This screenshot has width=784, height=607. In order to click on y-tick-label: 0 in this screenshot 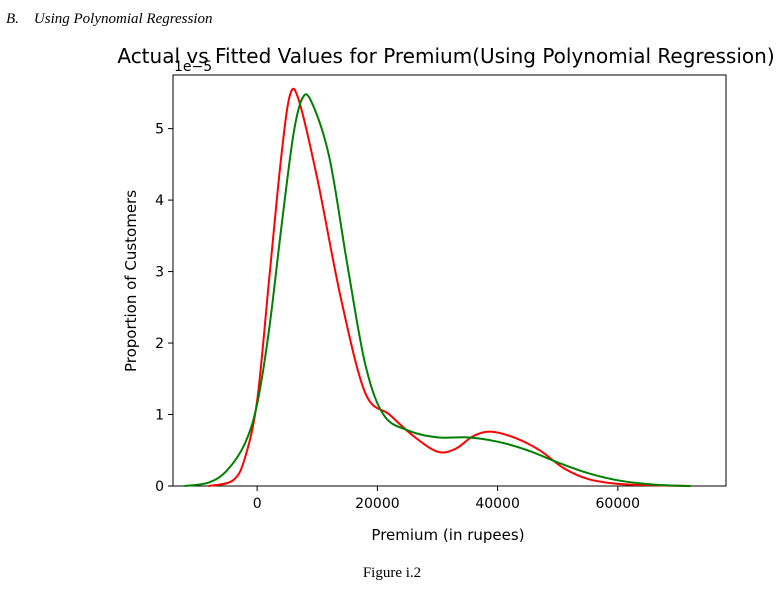, I will do `click(159, 487)`.